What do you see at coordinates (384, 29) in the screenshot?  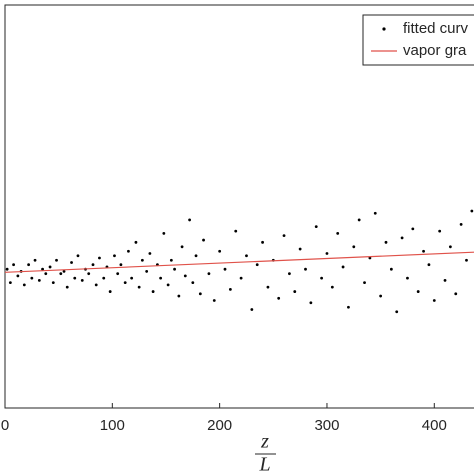 I see `legend-swatch` at bounding box center [384, 29].